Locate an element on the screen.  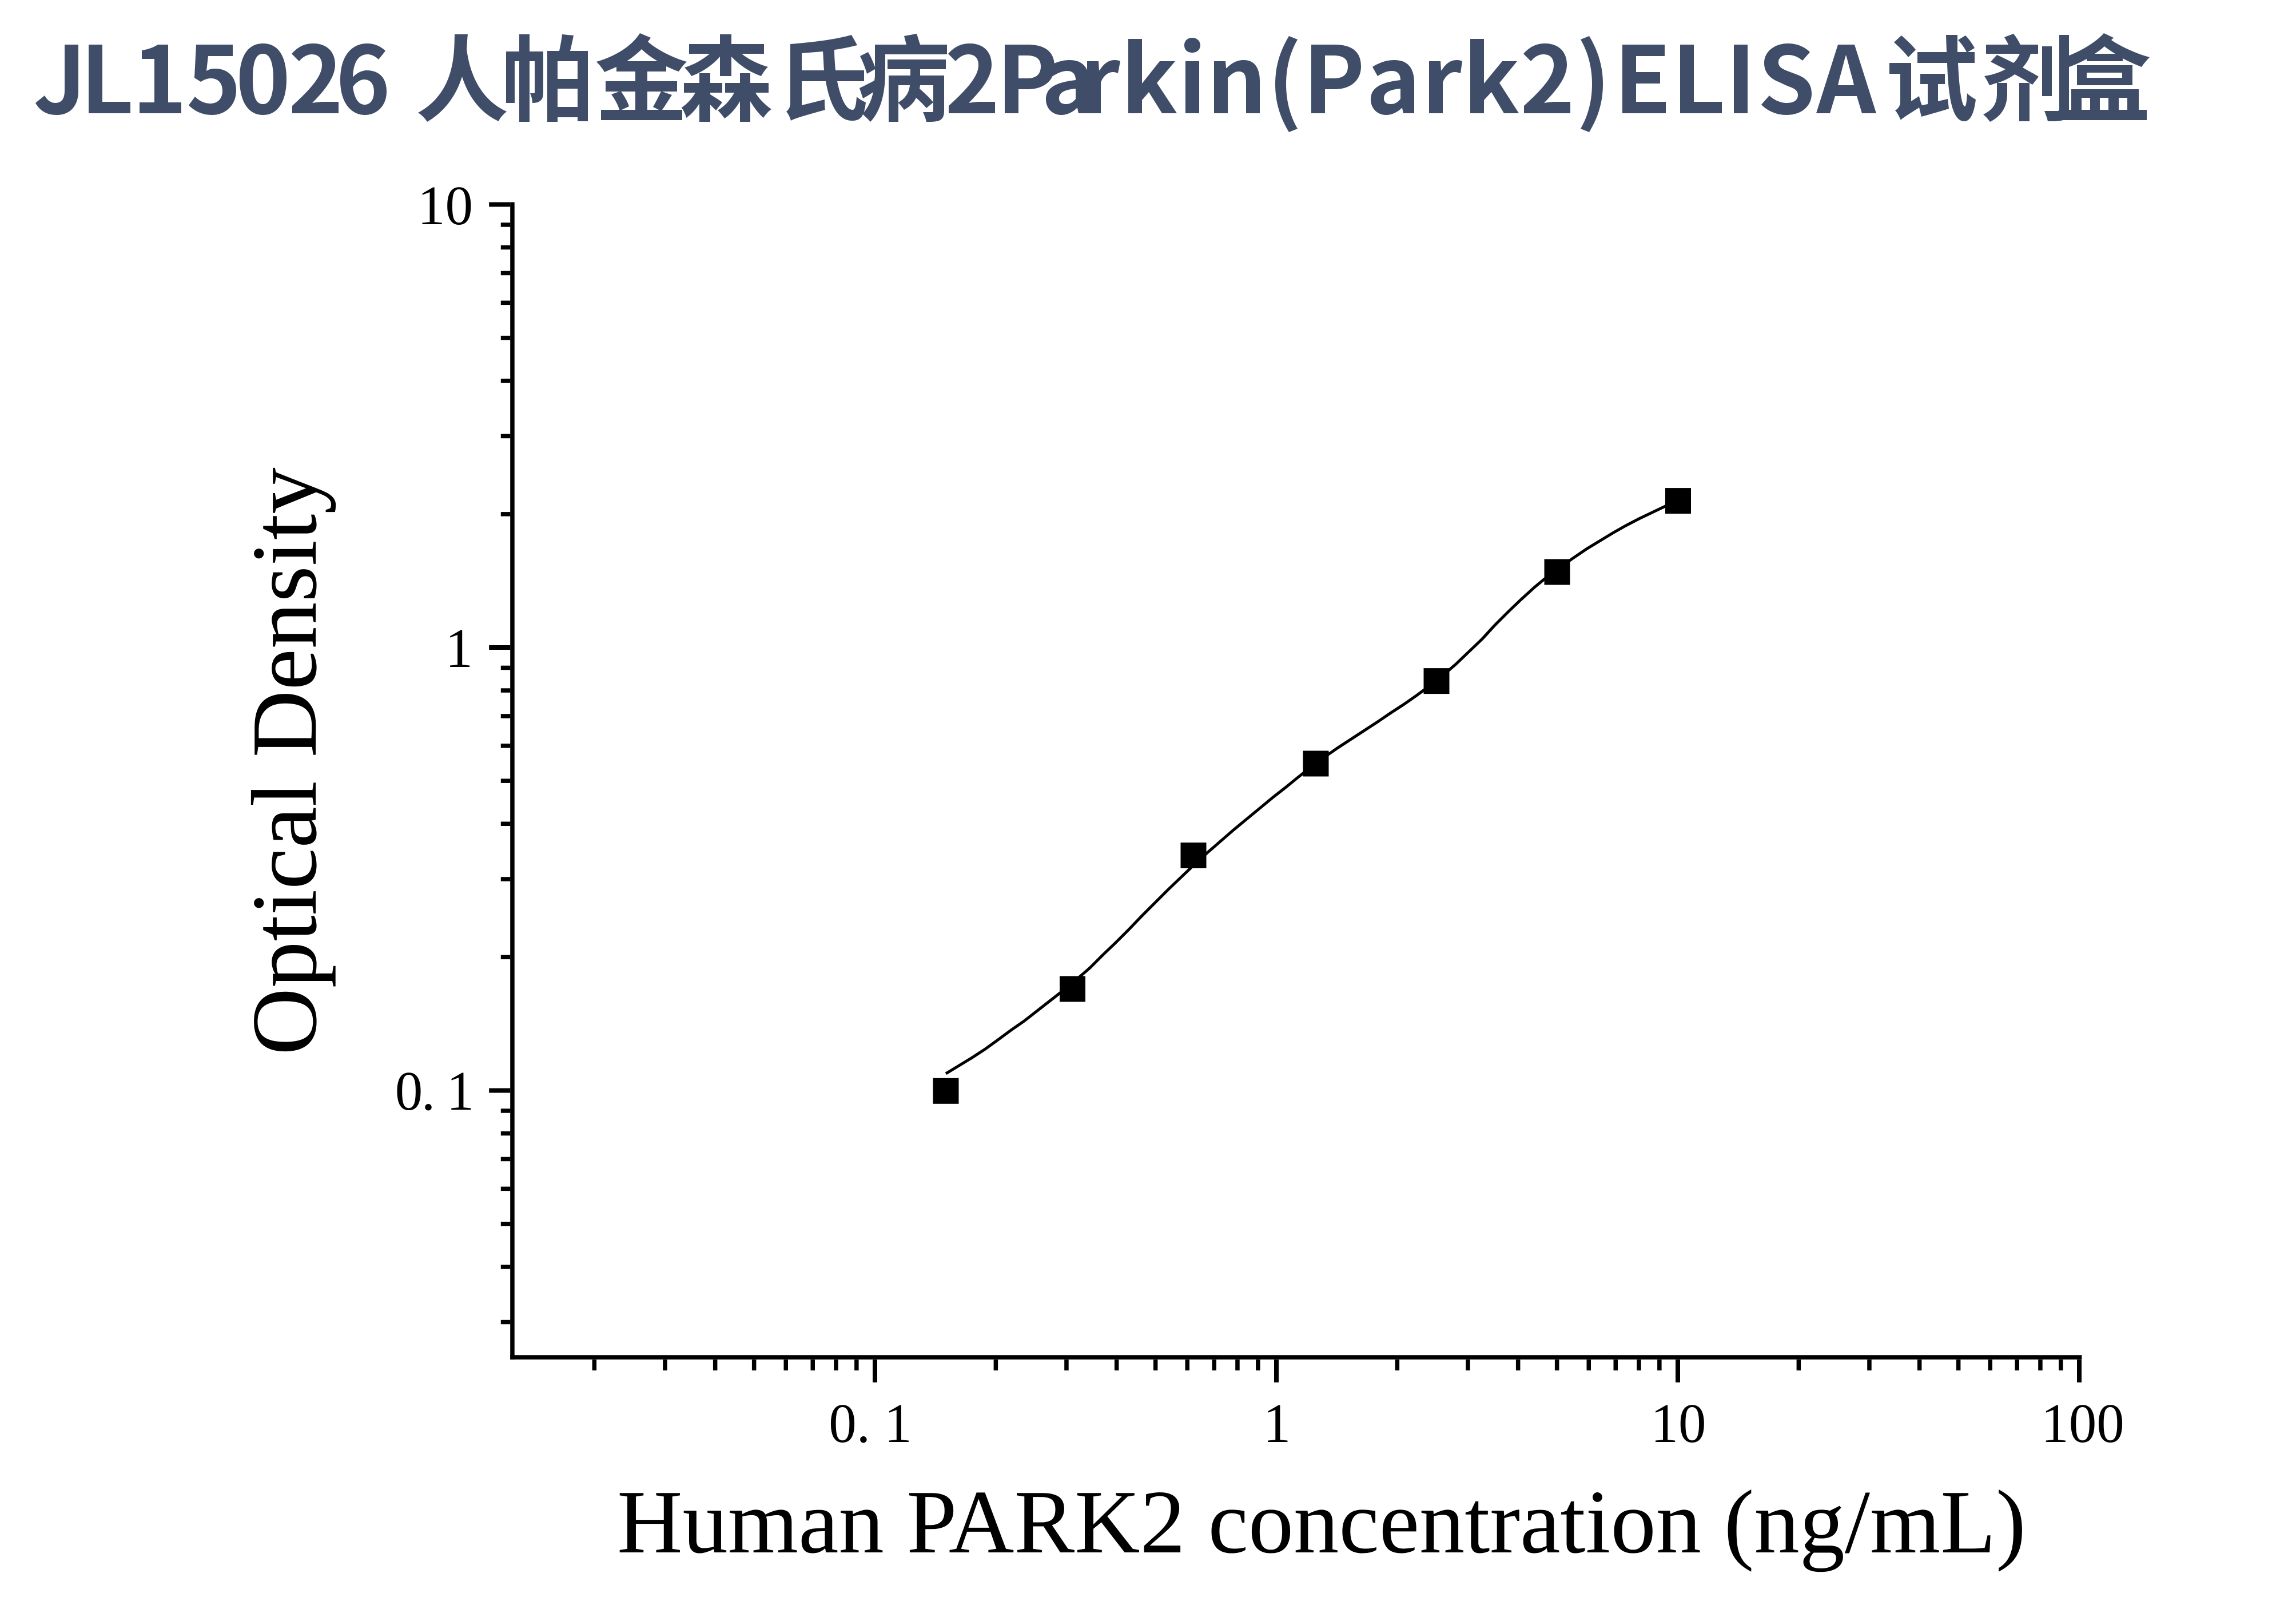
svg-text: 100 is located at coordinates (2083, 1423).